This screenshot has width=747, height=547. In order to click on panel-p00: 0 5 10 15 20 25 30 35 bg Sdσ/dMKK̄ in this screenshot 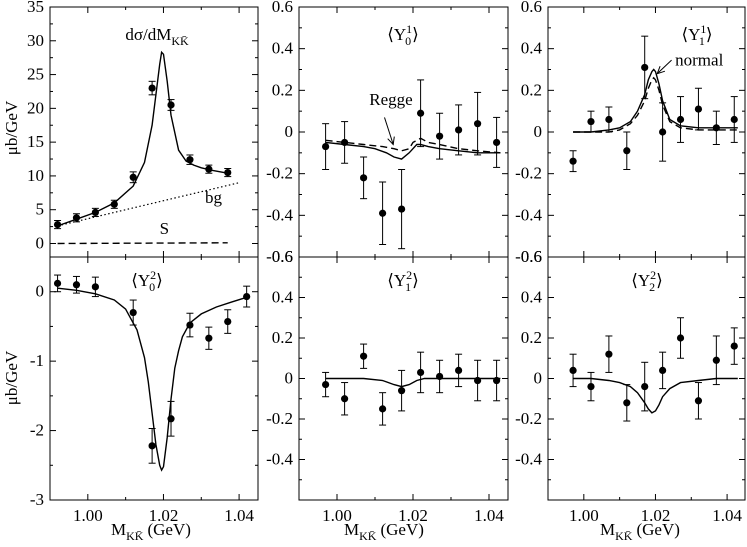, I will do `click(143, 129)`.